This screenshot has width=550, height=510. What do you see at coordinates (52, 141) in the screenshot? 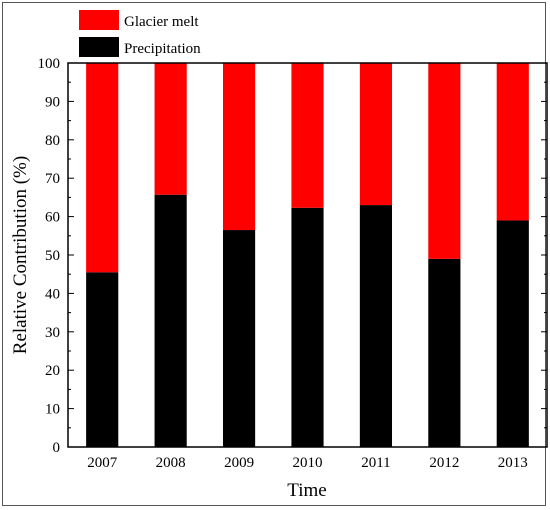
I see `y-tick-label: 80` at bounding box center [52, 141].